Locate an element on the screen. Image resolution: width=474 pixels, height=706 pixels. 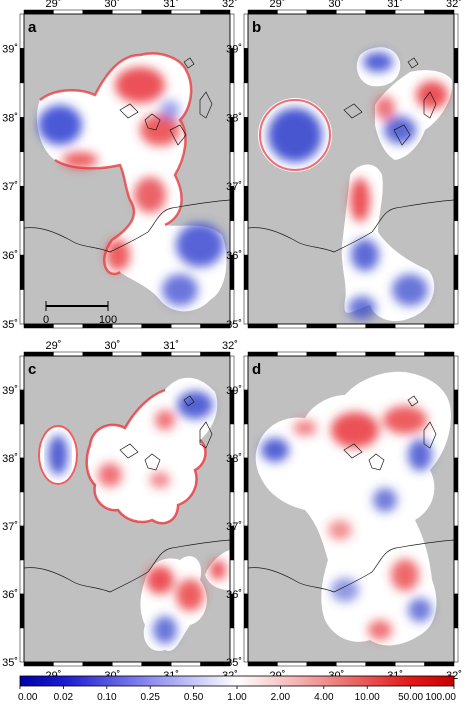
colorbar-tick-label: 10.00 is located at coordinates (367, 697).